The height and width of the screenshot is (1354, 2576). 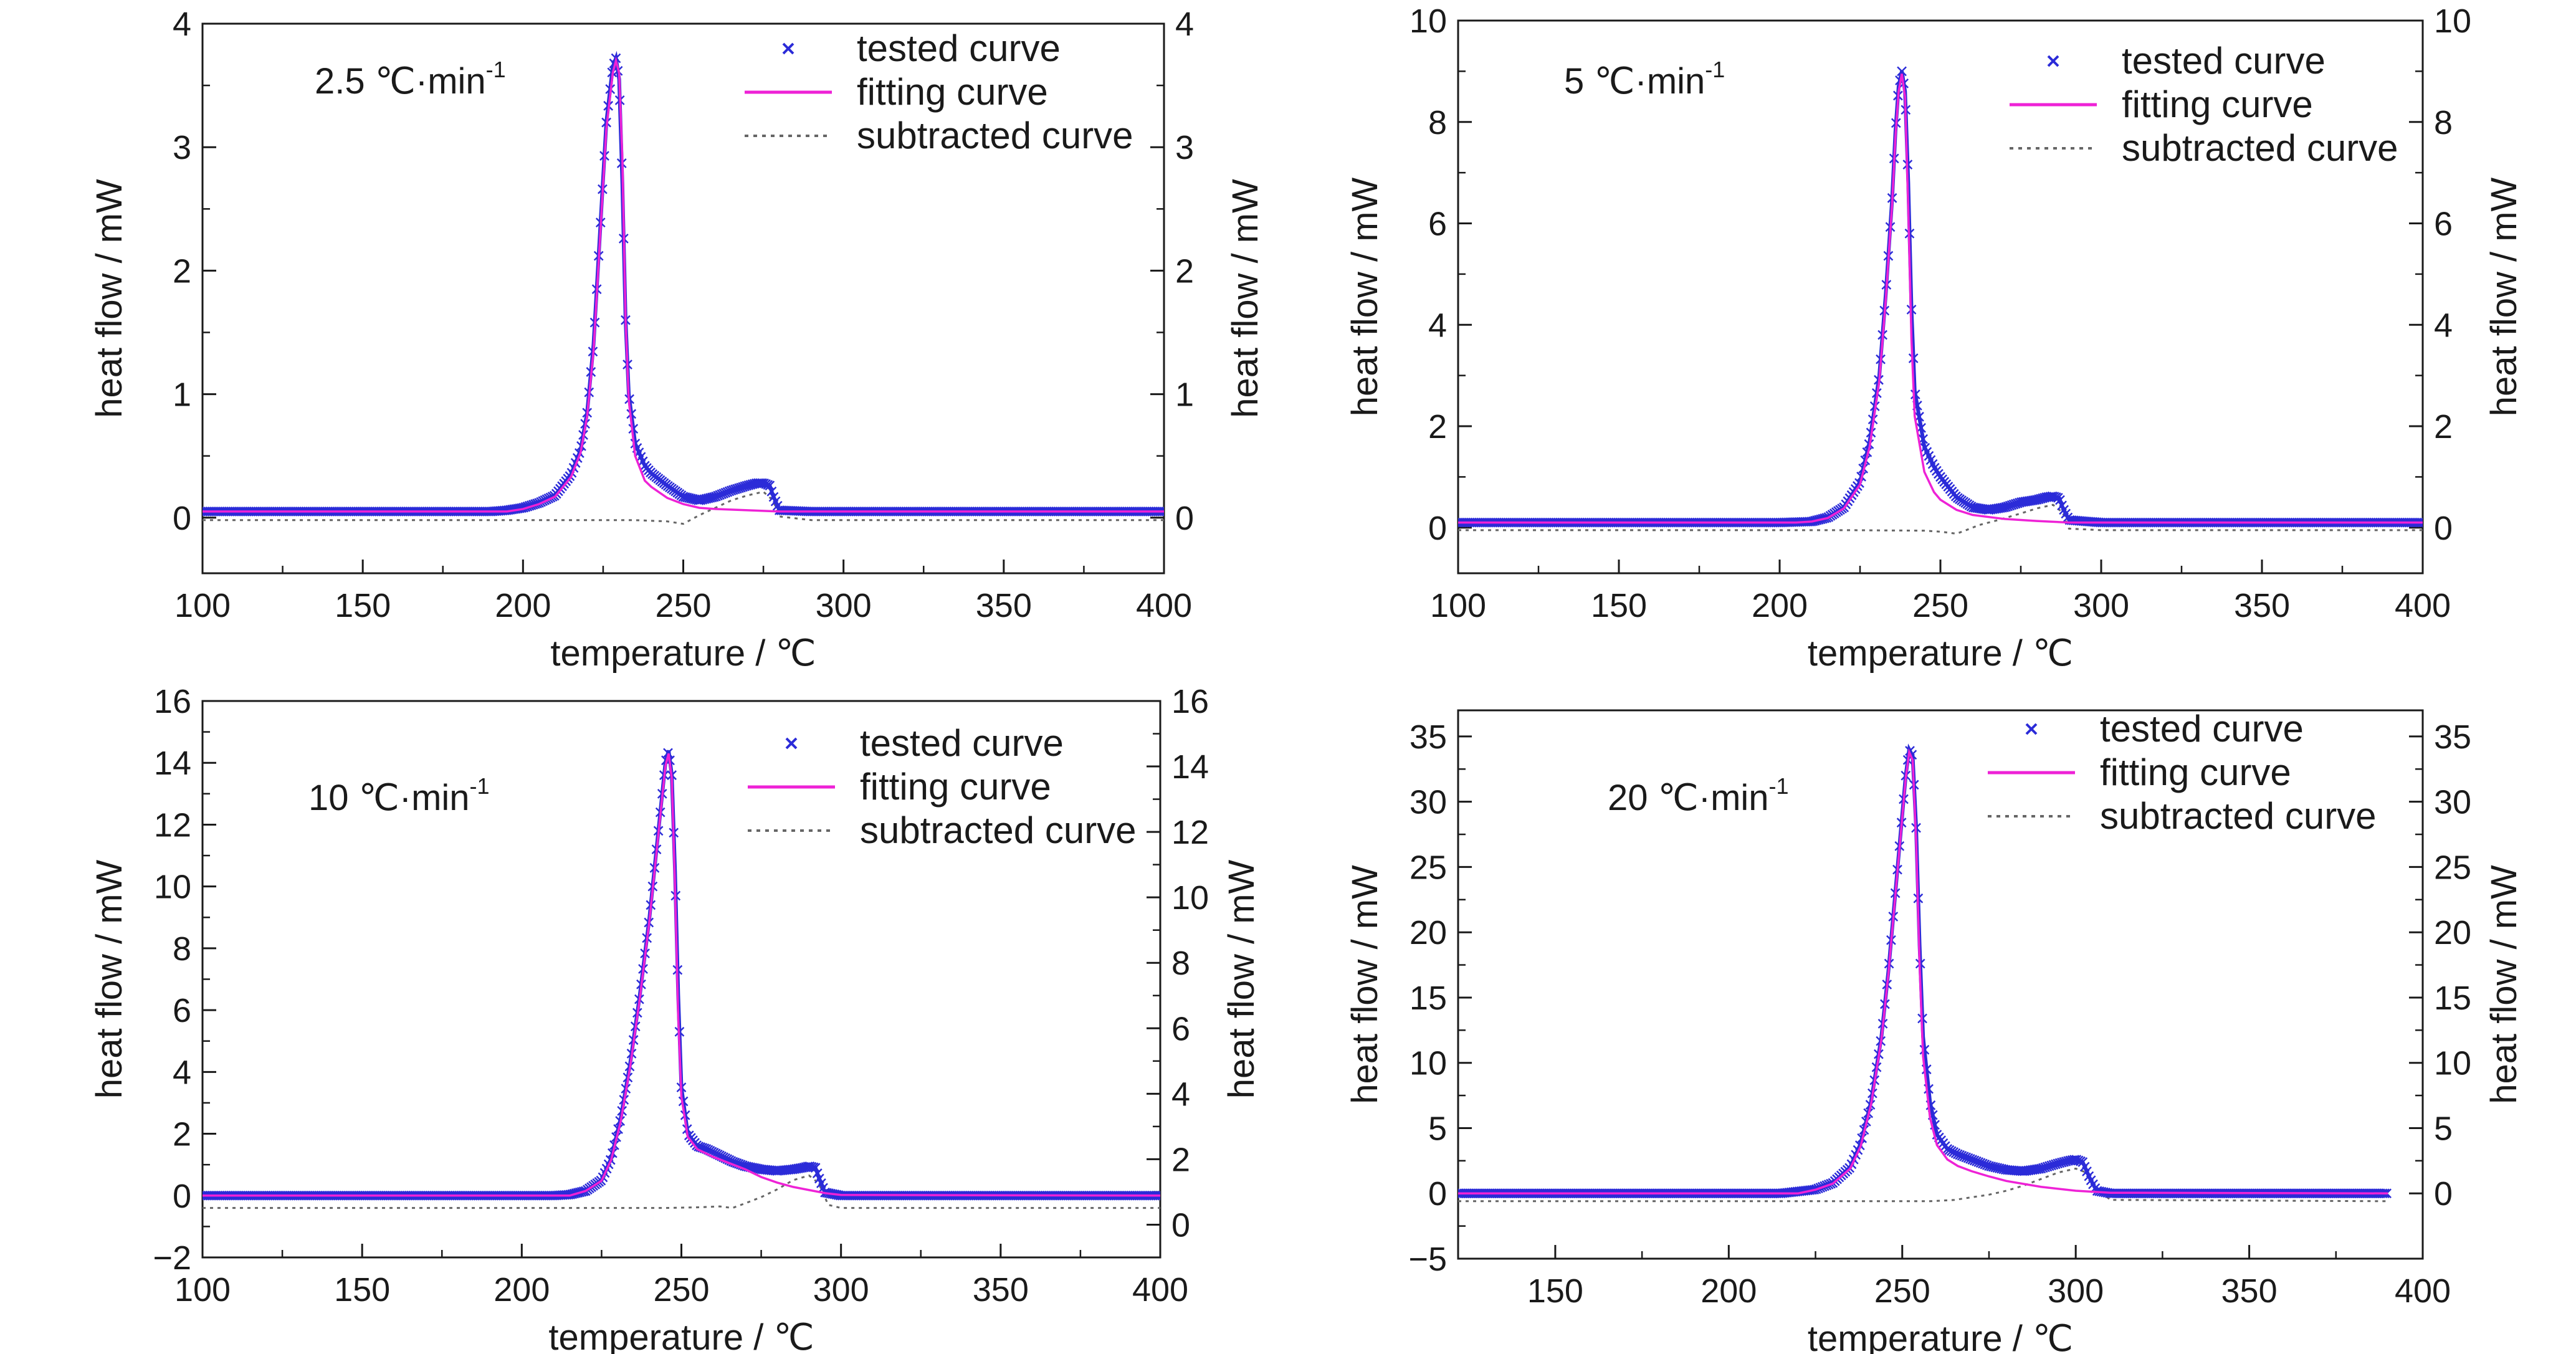 I want to click on heating-rate-label: 20 ℃·min-1, so click(x=1698, y=795).